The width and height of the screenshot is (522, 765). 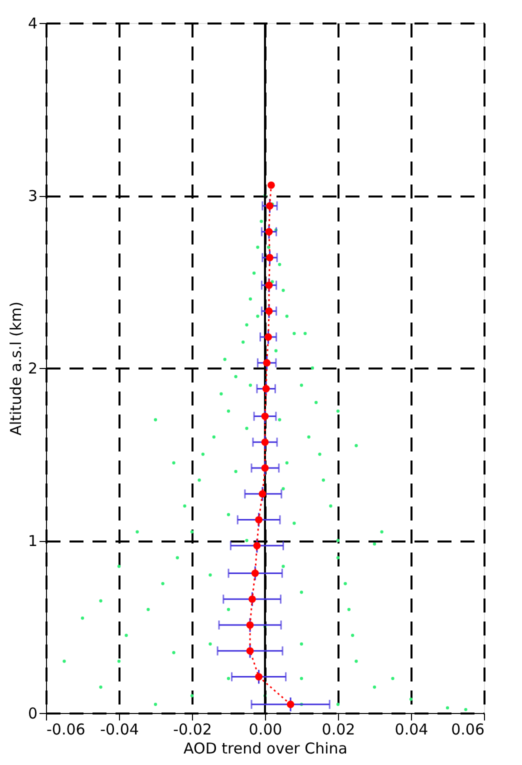 What do you see at coordinates (33, 713) in the screenshot?
I see `y-tick-label: 0` at bounding box center [33, 713].